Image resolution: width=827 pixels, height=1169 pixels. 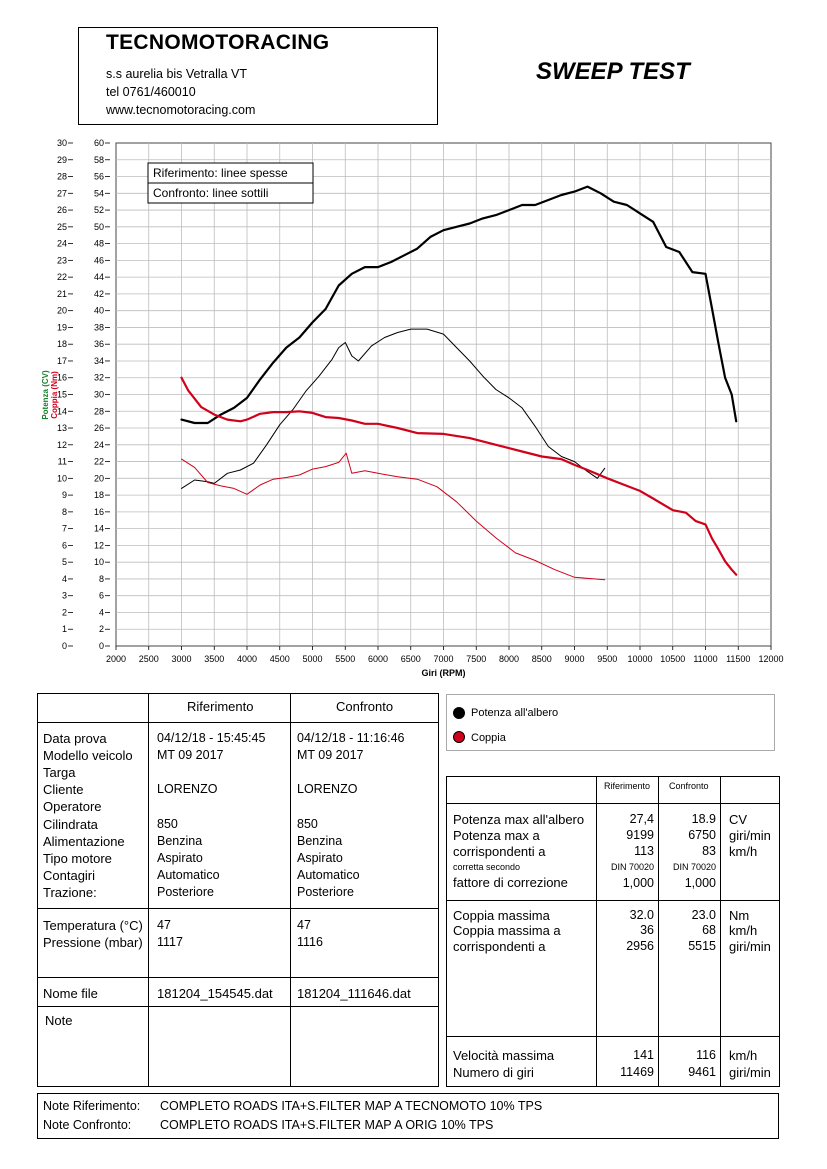 I want to click on x-tick-label: 4500, so click(x=280, y=659).